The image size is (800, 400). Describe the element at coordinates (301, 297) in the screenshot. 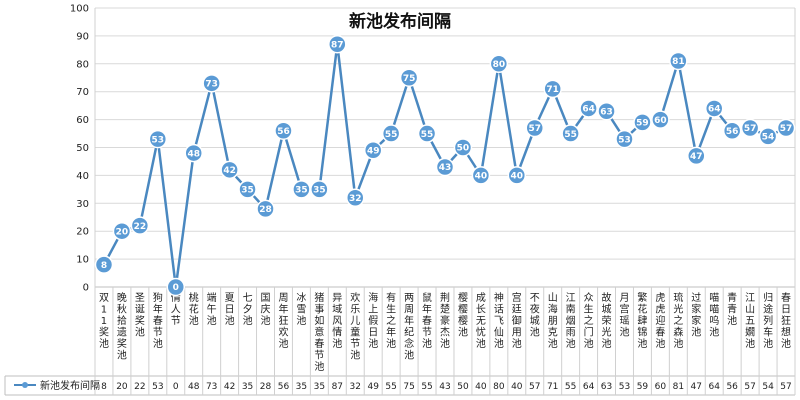

I see `category-label-char: 冰` at that location.